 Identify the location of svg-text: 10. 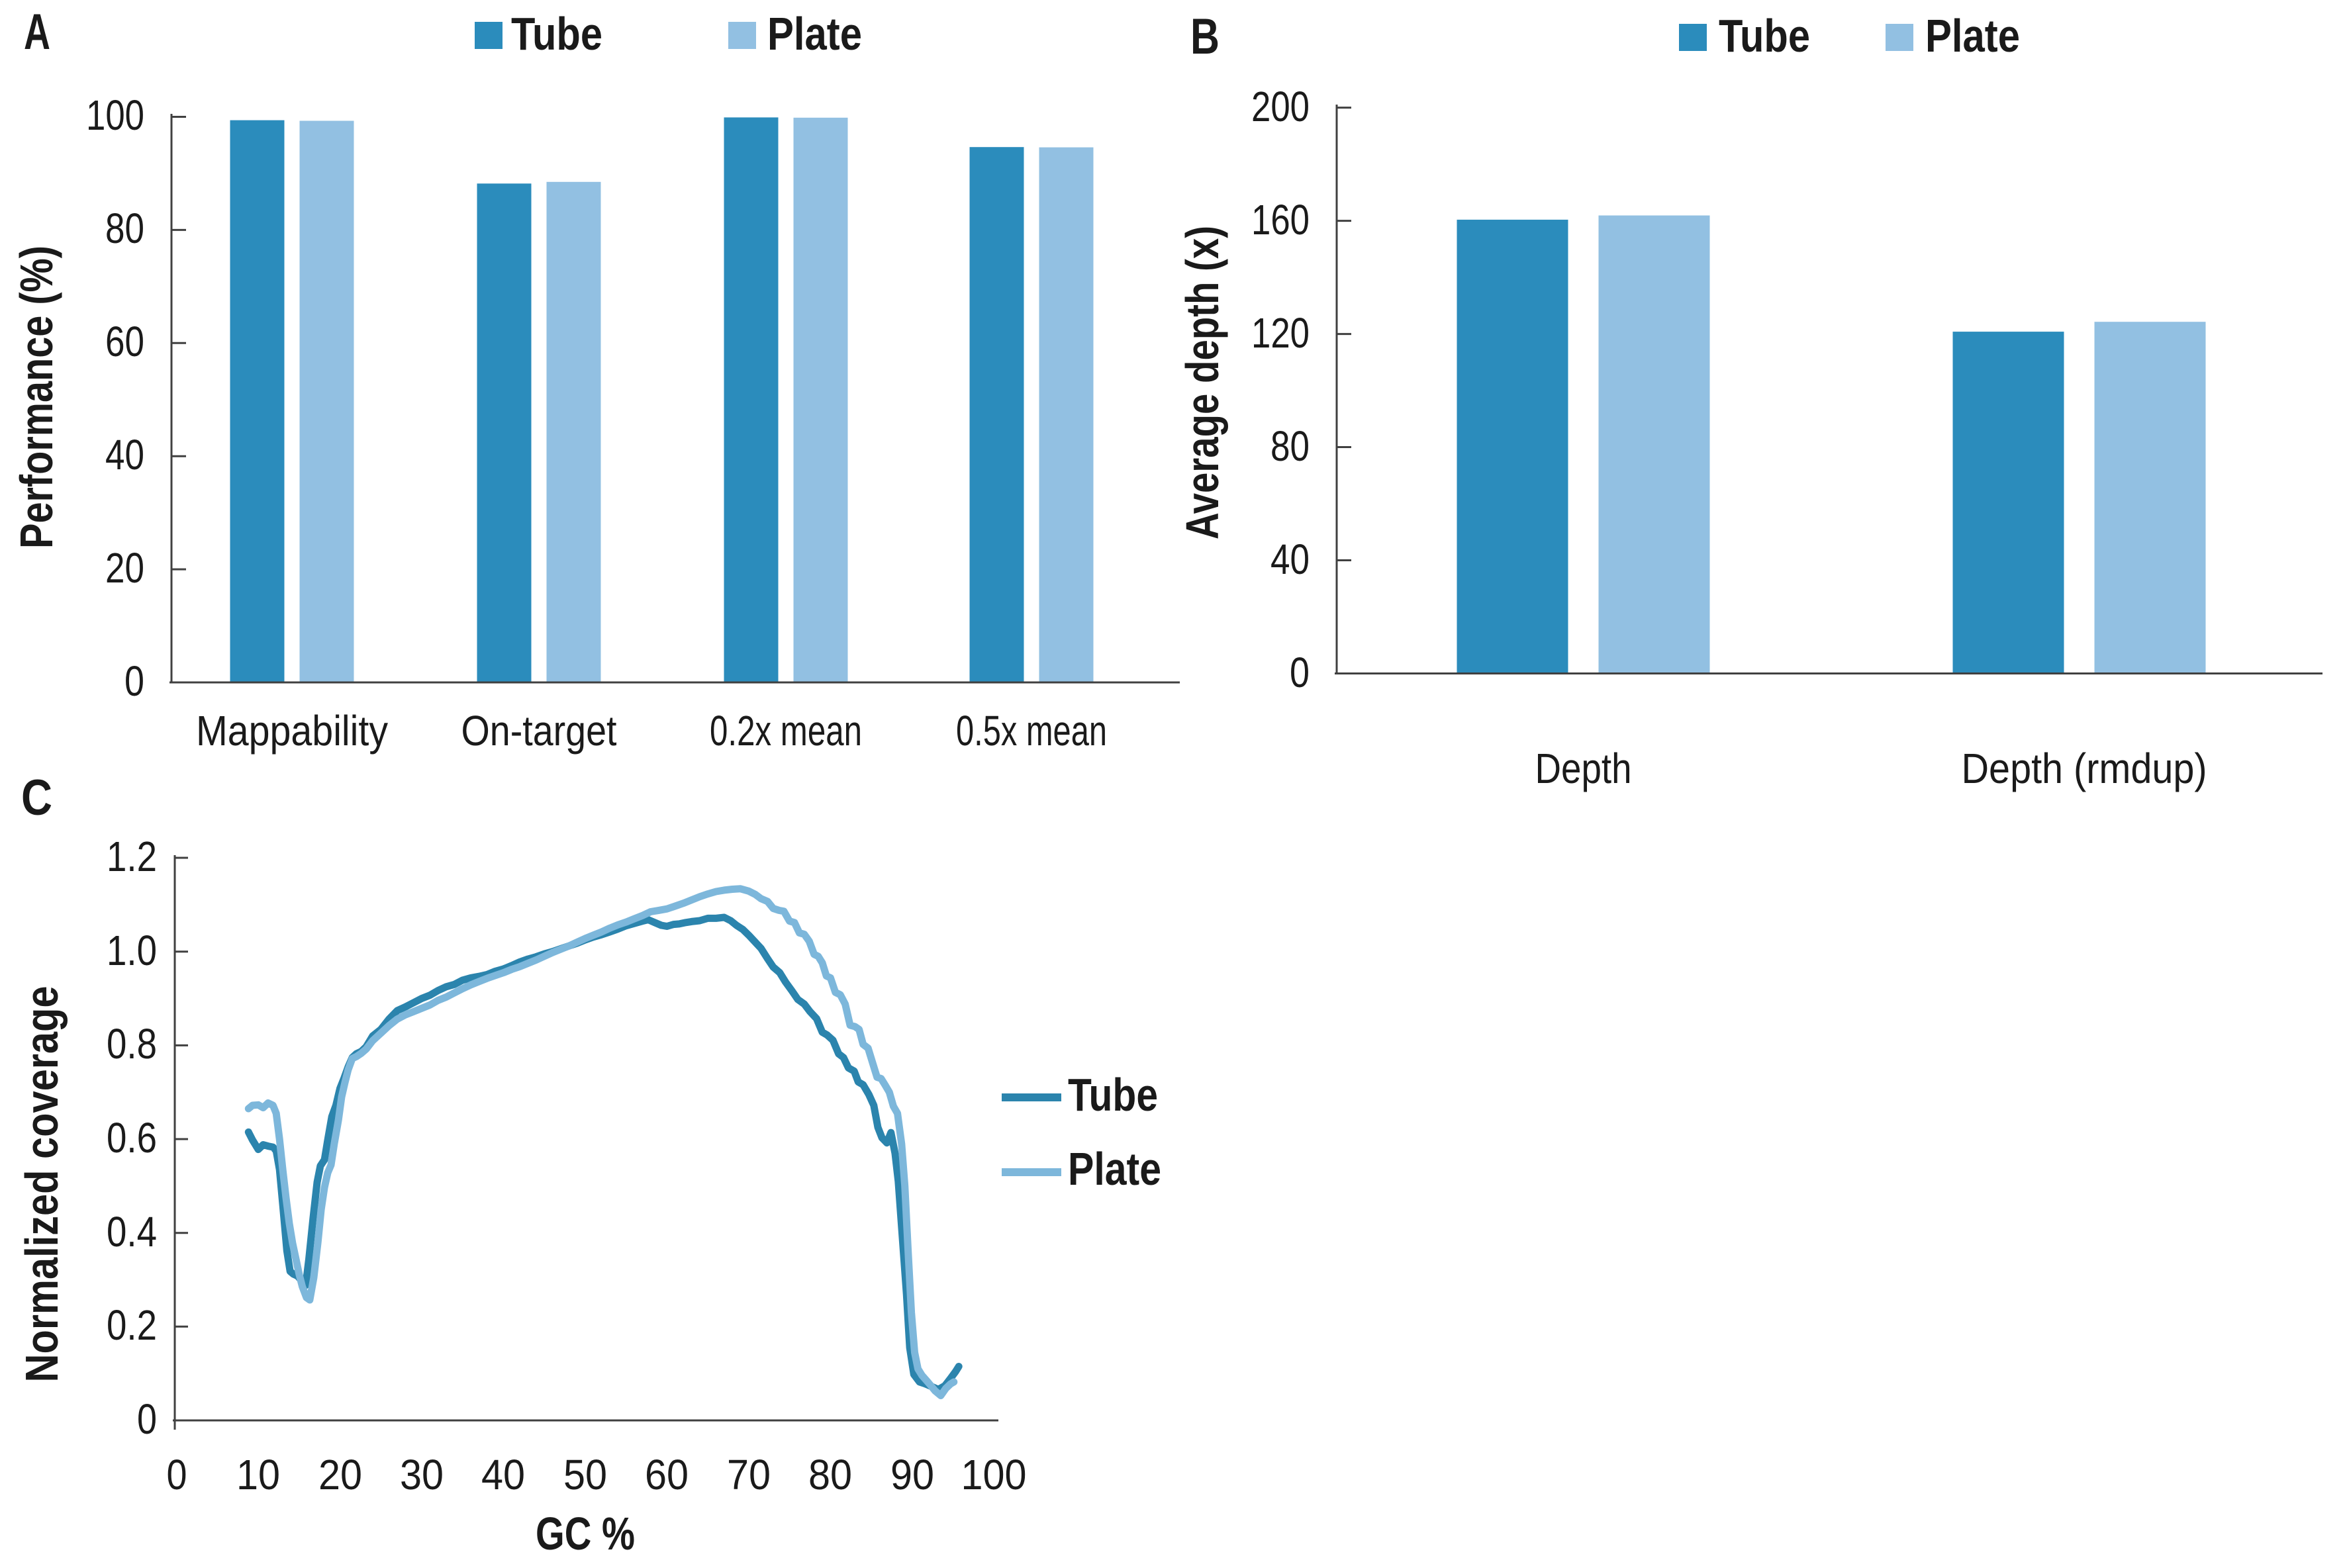
(258, 1475).